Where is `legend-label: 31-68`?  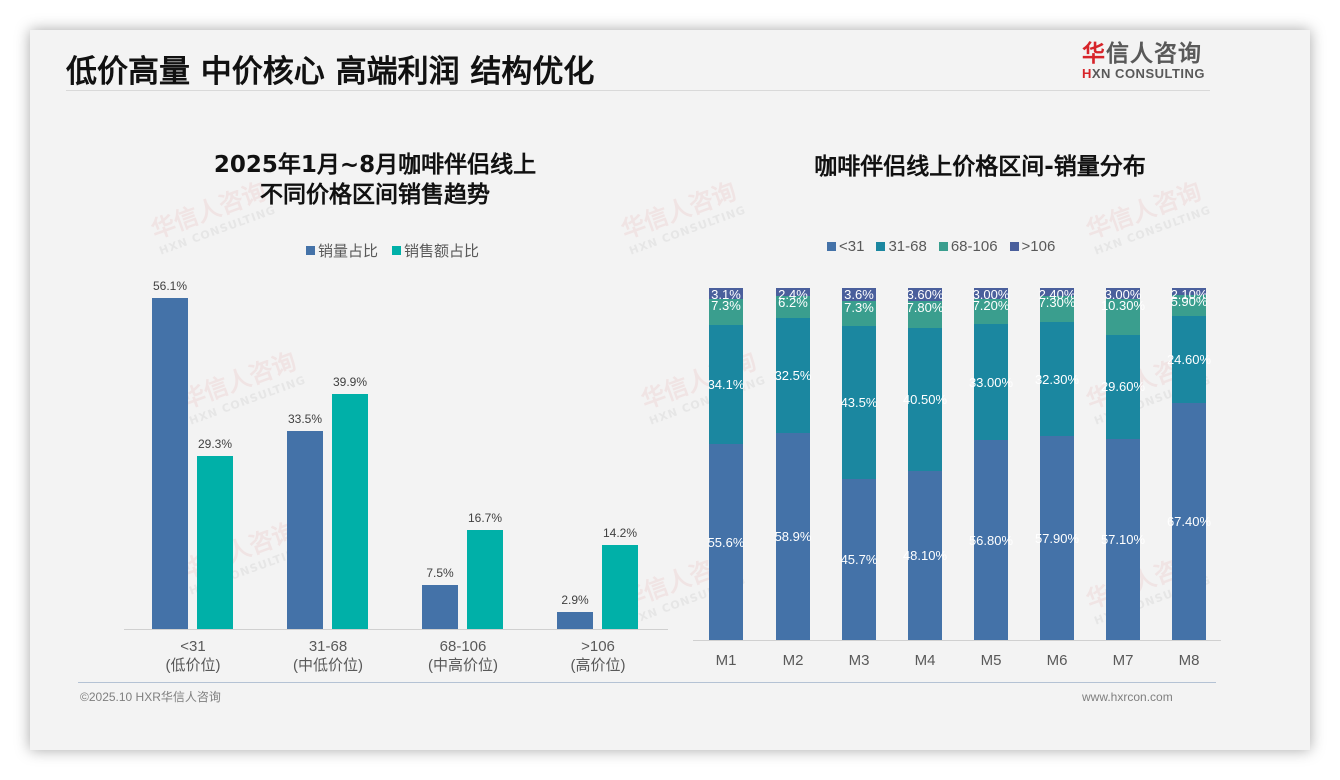
legend-label: 31-68 is located at coordinates (907, 246).